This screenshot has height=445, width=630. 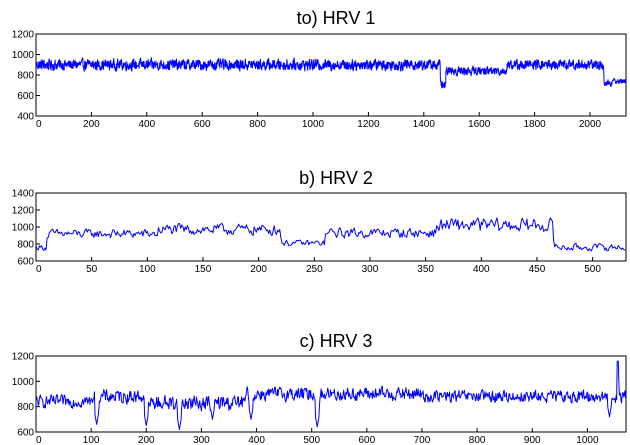 I want to click on panel-2-series-line, so click(x=330, y=234).